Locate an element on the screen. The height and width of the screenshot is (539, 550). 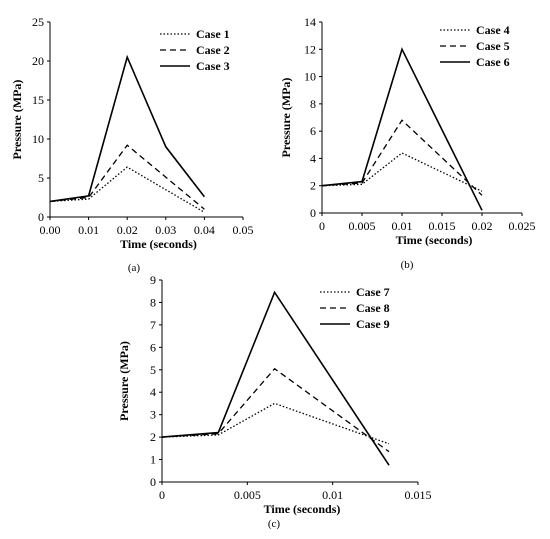
panel-label: (a) is located at coordinates (134, 268).